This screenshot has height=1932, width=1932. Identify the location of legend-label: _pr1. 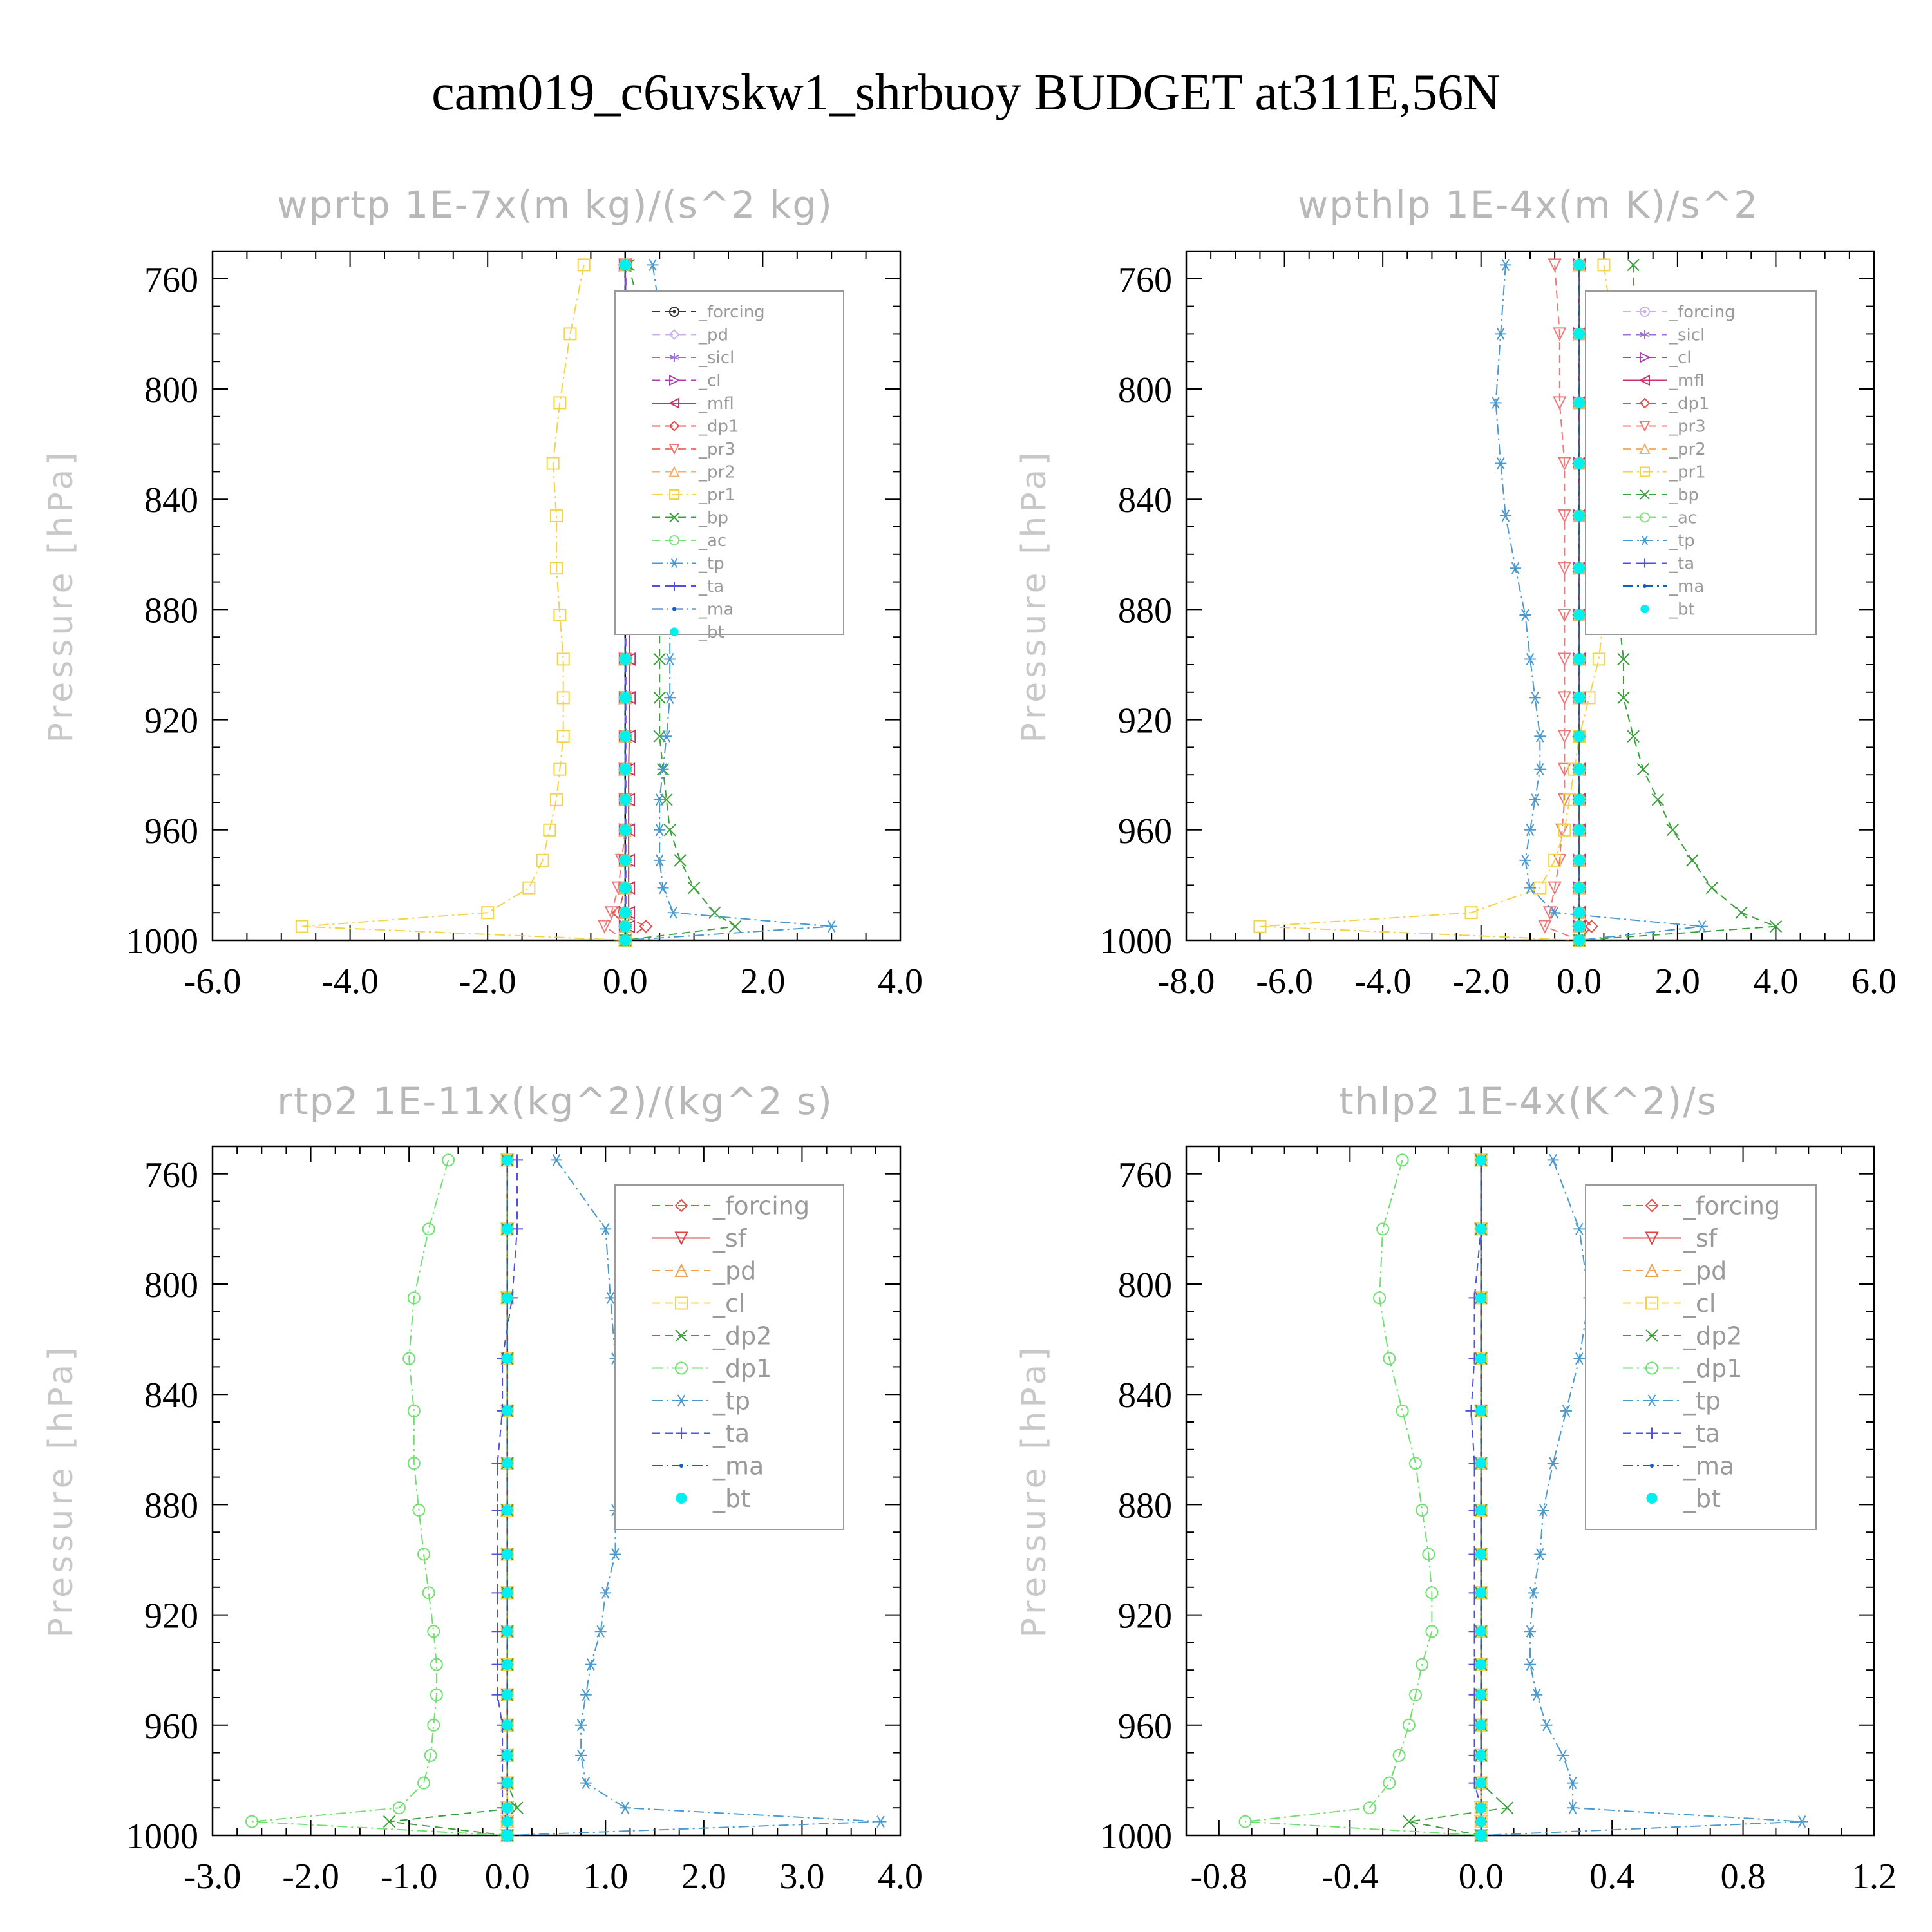
(1688, 473).